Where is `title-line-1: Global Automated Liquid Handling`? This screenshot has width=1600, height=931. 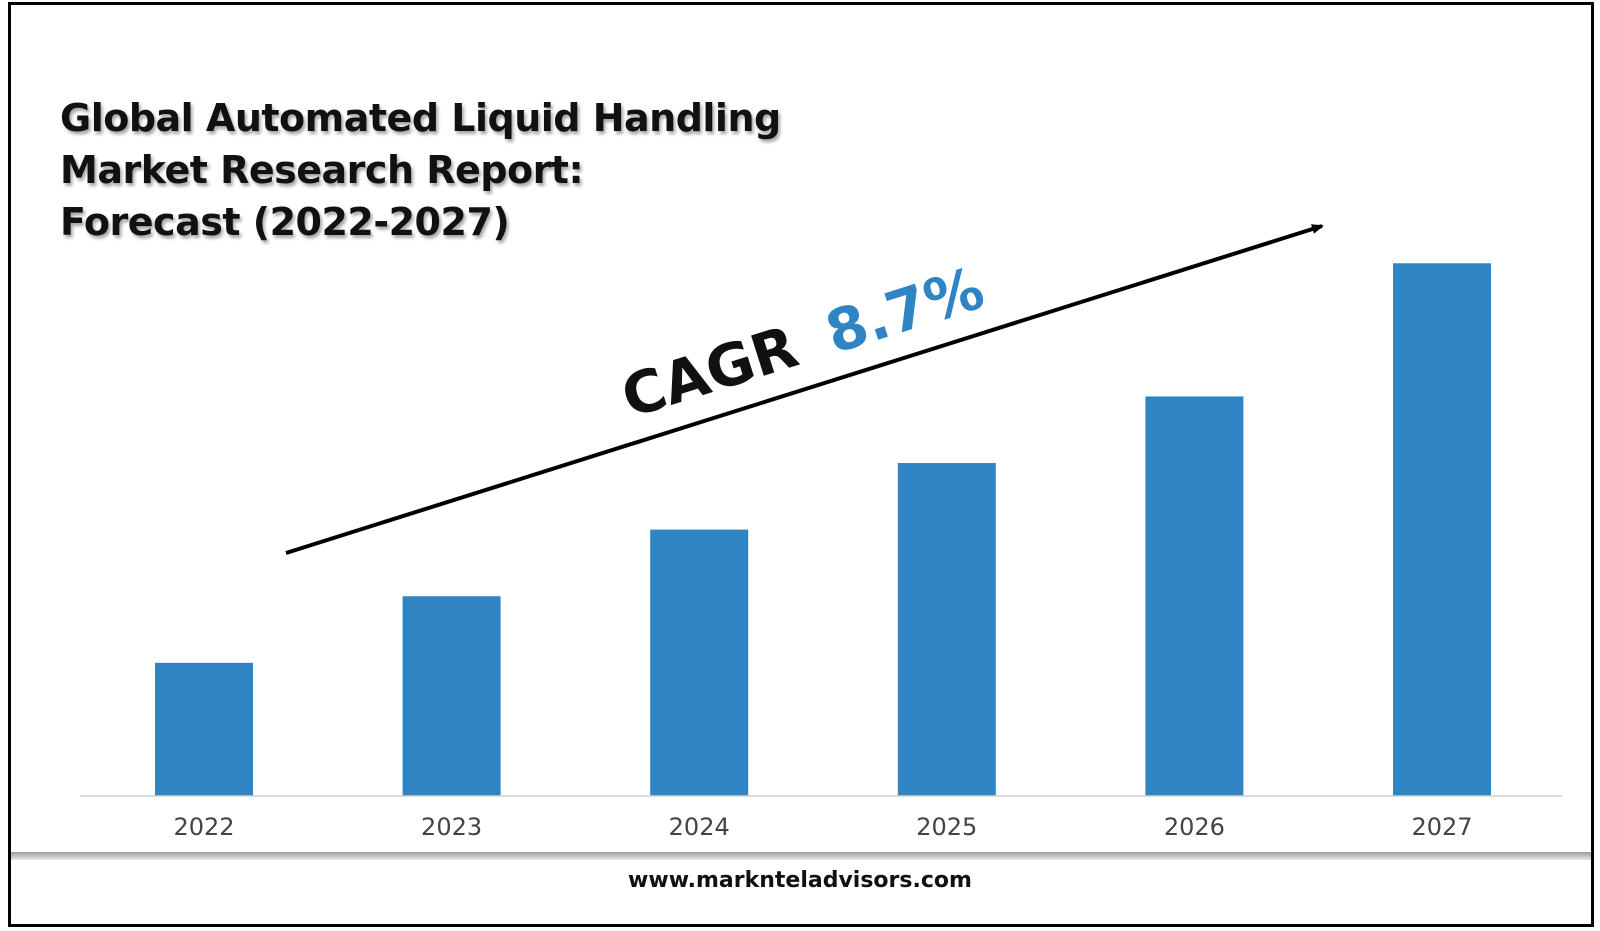 title-line-1: Global Automated Liquid Handling is located at coordinates (420, 118).